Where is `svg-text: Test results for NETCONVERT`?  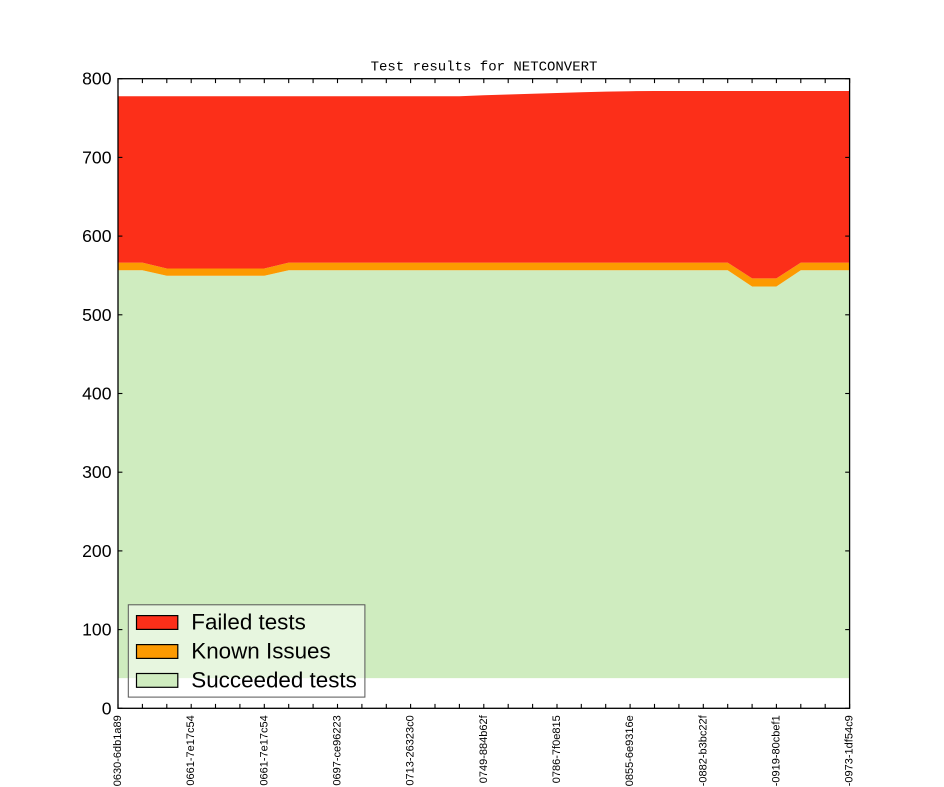 svg-text: Test results for NETCONVERT is located at coordinates (484, 68).